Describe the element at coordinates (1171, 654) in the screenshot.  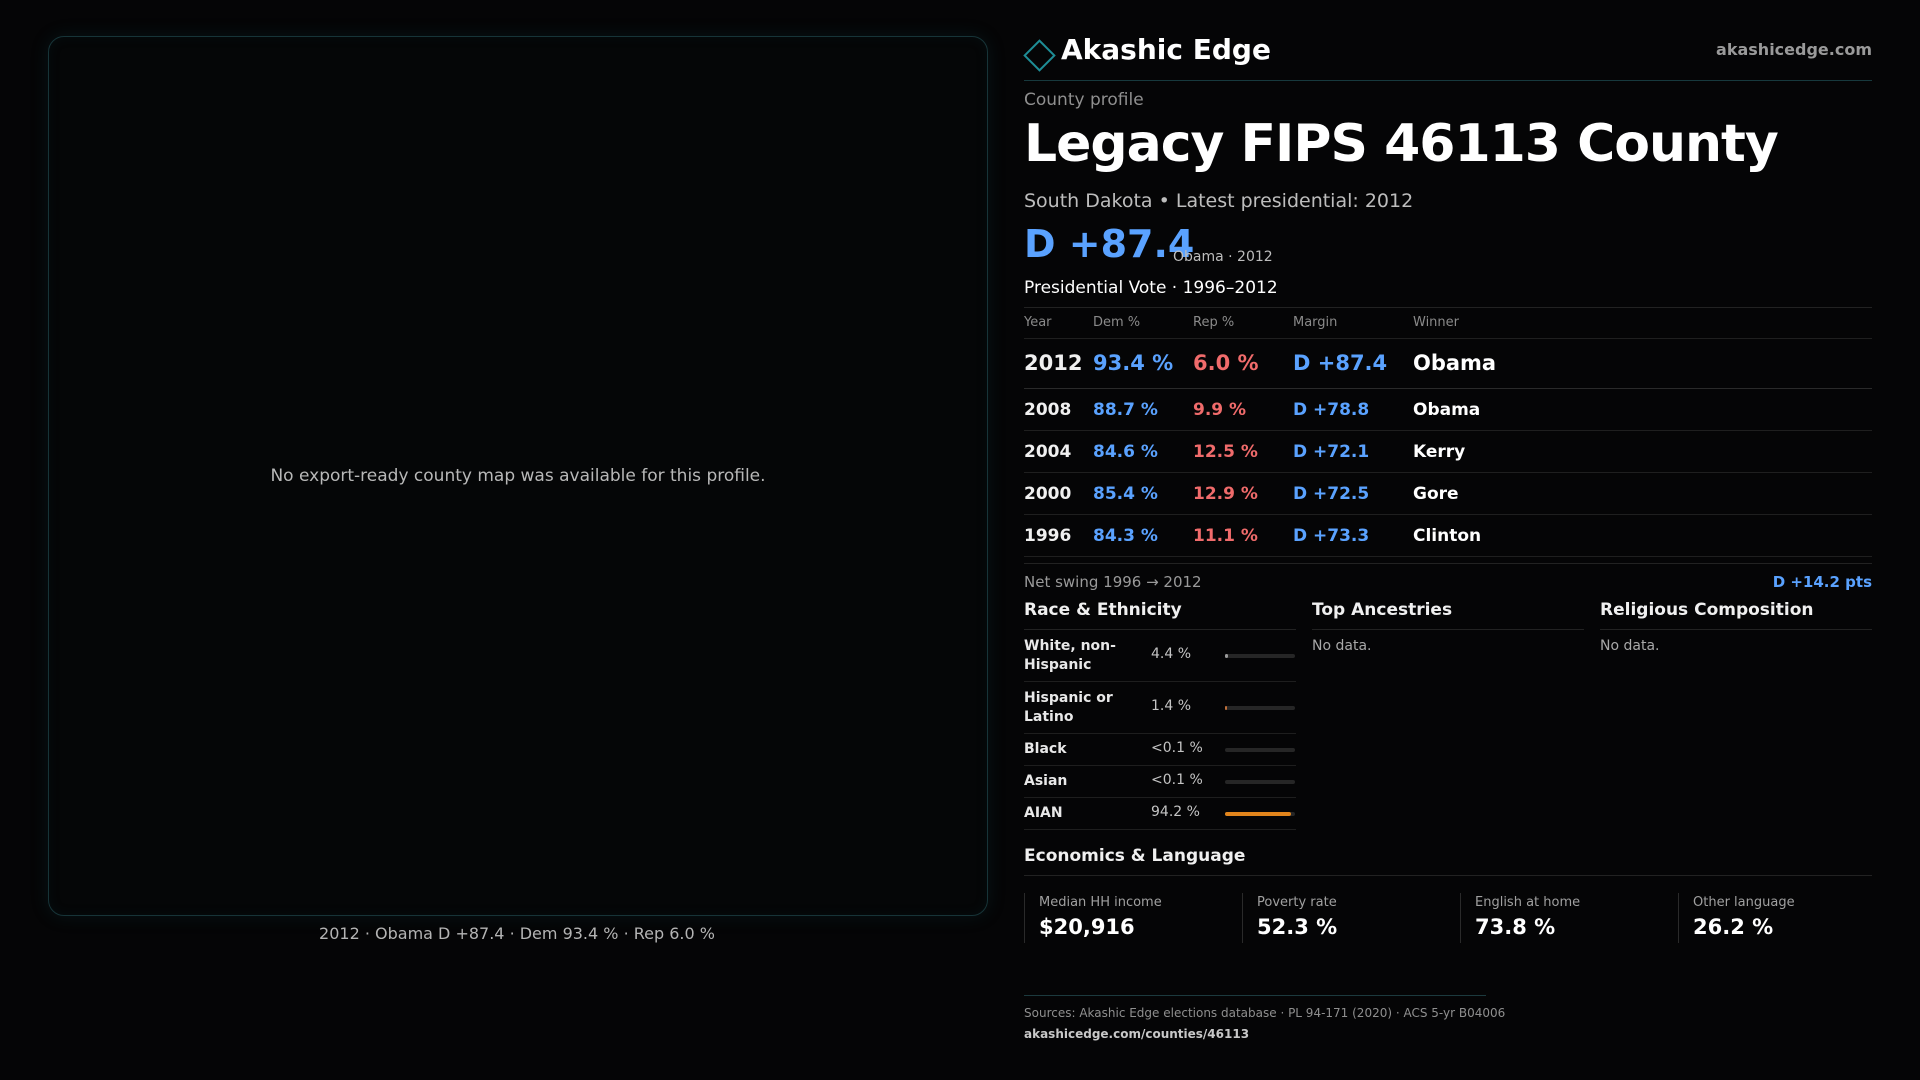
I see `race-pct: 4.4 %` at that location.